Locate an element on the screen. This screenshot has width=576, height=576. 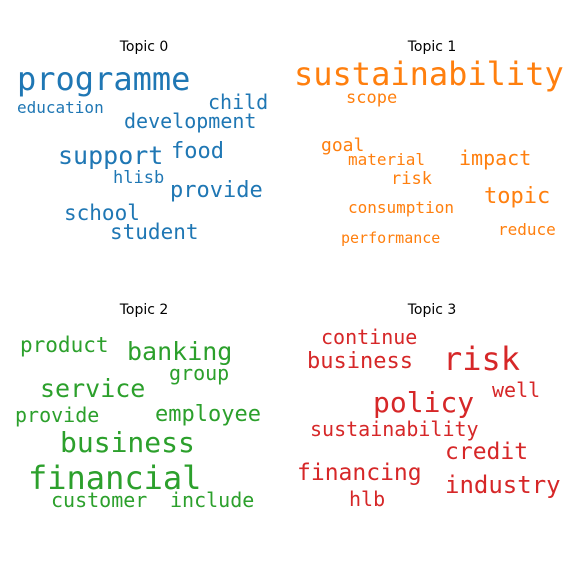
word-financial: financial is located at coordinates (115, 478).